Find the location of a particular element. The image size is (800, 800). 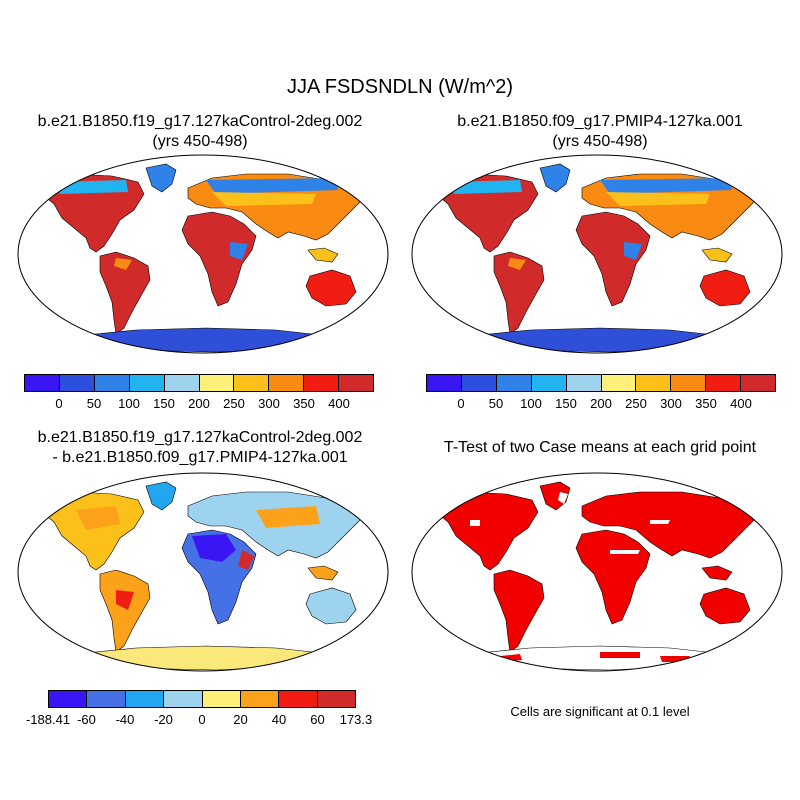

panel-title-control-line2: (yrs 450-498) is located at coordinates (200, 141).